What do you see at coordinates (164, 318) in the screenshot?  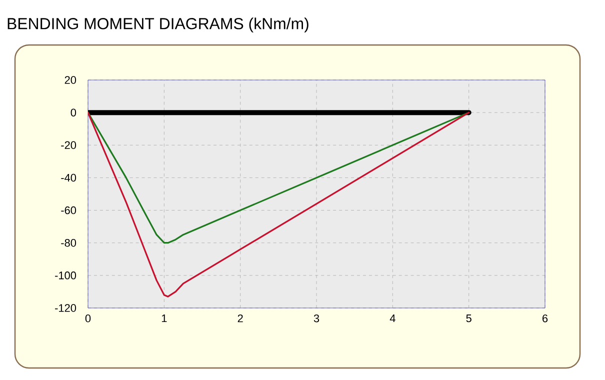 I see `x-tick-label: 1` at bounding box center [164, 318].